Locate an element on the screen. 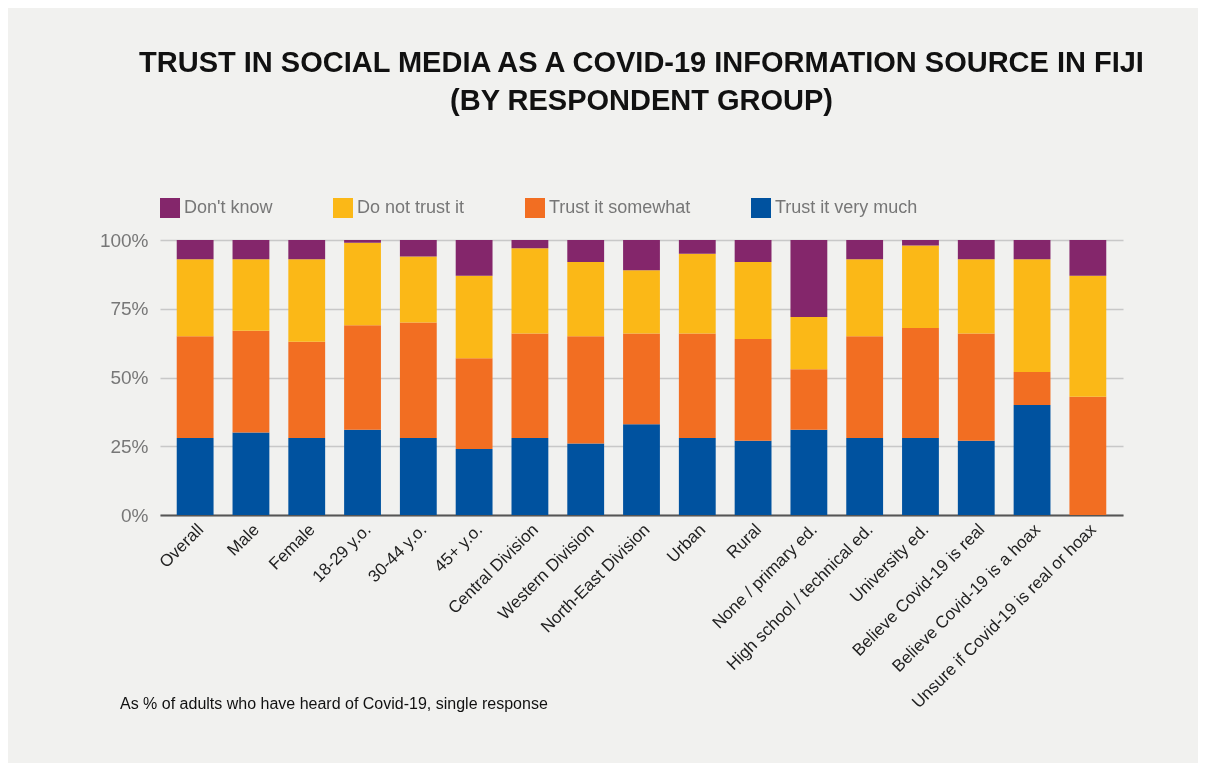 The width and height of the screenshot is (1206, 771). y-tick-label: 100% is located at coordinates (124, 240).